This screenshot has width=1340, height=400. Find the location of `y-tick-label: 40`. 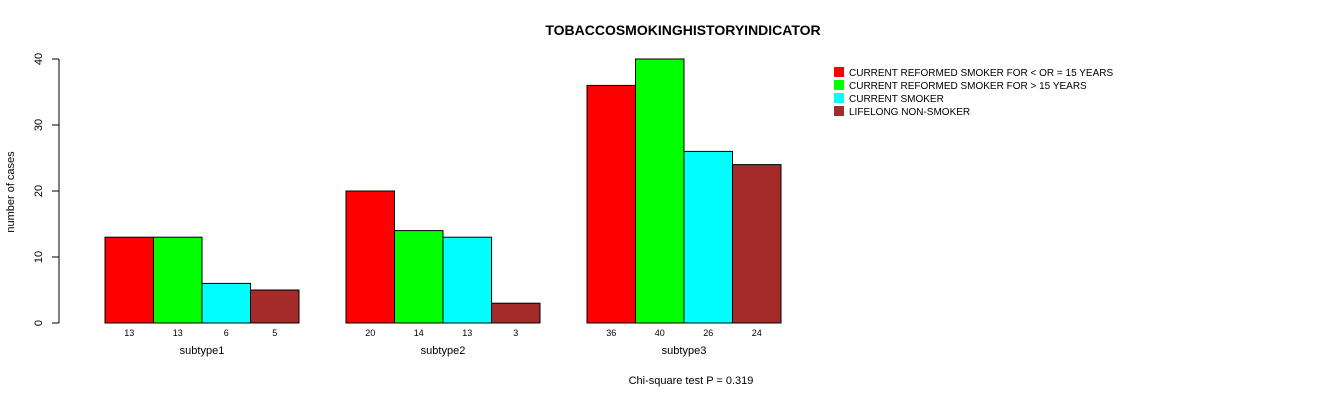

y-tick-label: 40 is located at coordinates (39, 59).